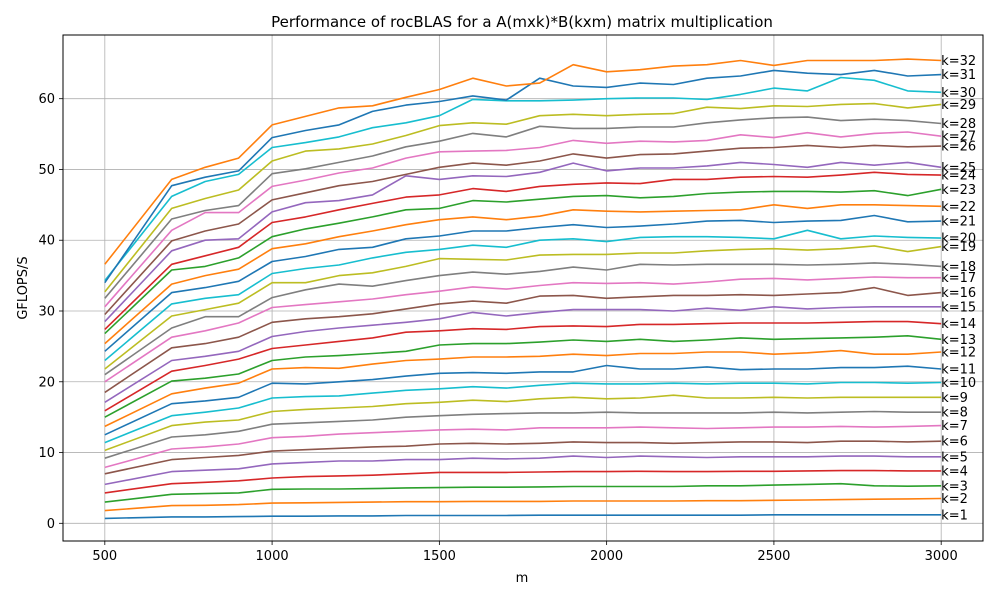 The image size is (1000, 600). Describe the element at coordinates (272, 556) in the screenshot. I see `x-tick-label: 1000` at that location.